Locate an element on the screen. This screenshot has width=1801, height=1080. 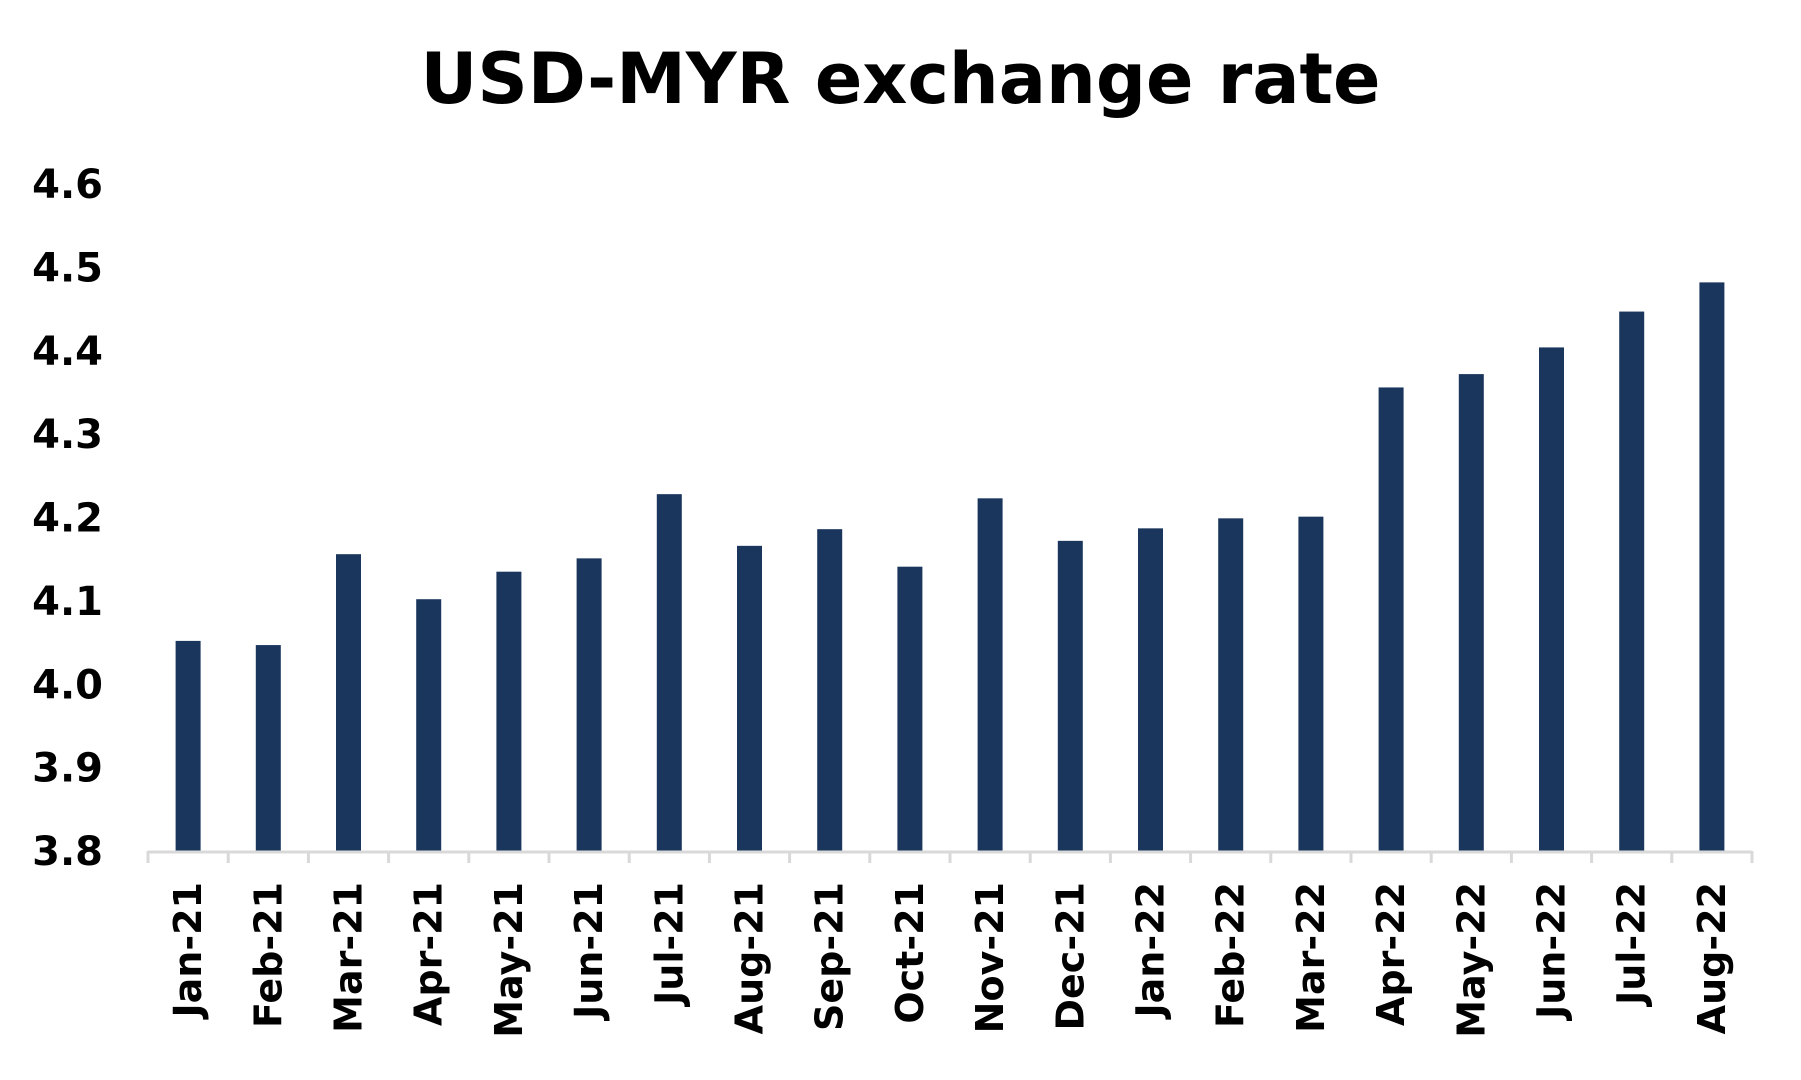
x-tick-label: Apr-21 is located at coordinates (429, 954).